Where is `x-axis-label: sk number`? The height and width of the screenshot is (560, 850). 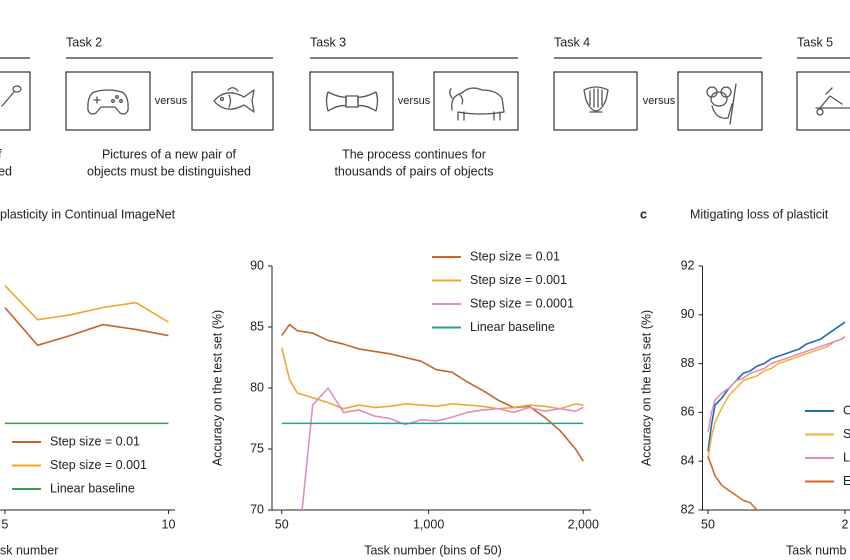
x-axis-label: sk number is located at coordinates (29, 550).